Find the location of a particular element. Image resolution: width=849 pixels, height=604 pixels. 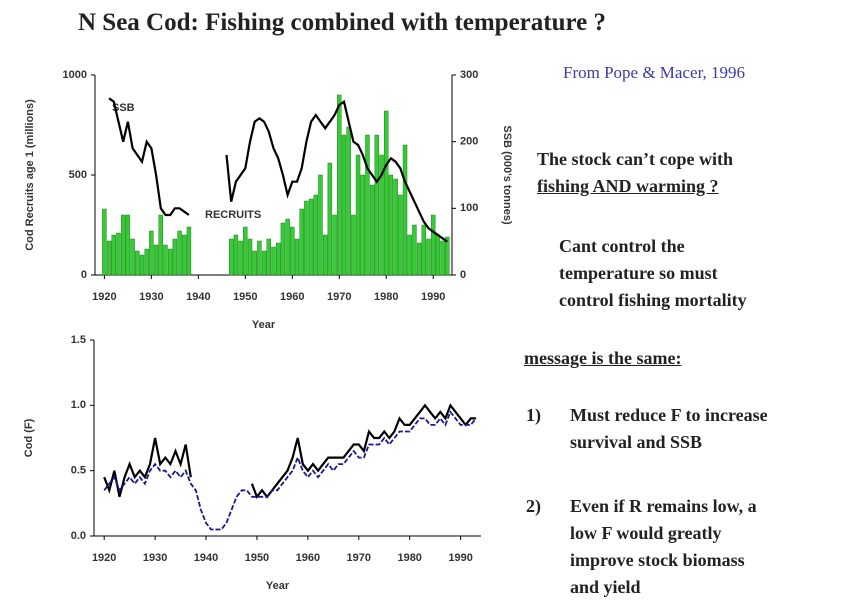

y2-tick-label: 0 is located at coordinates (463, 275).